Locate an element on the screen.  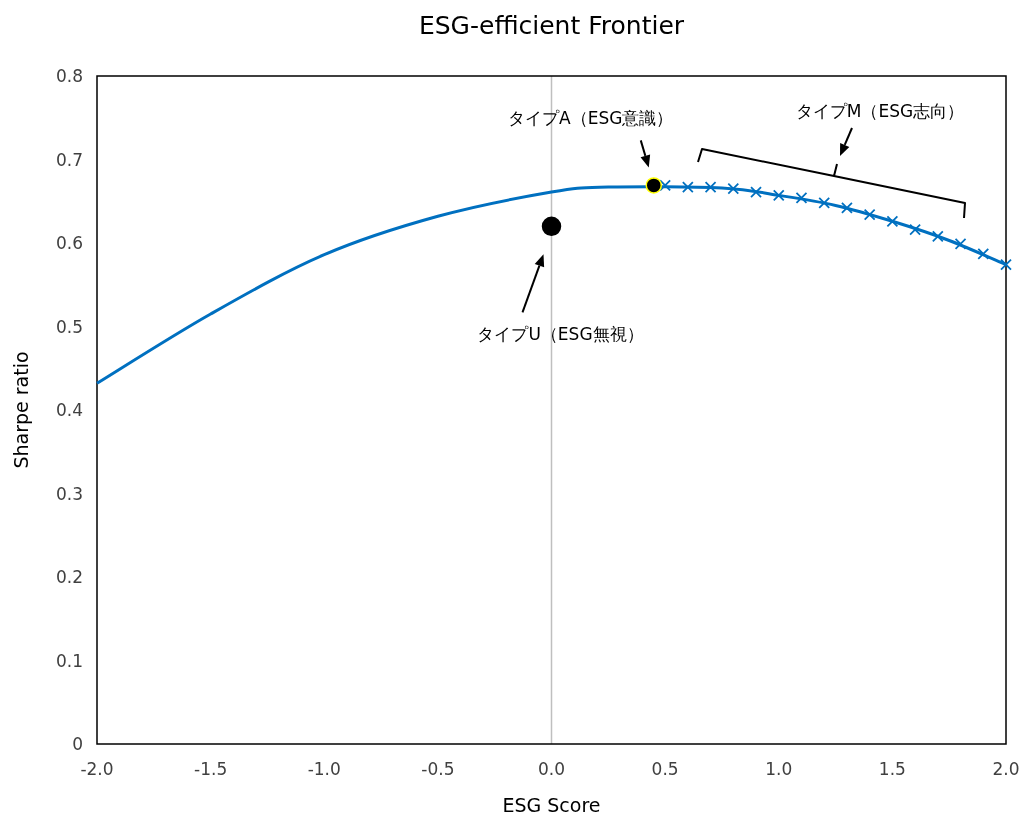
y-tick-label: 0.1 is located at coordinates (69, 660).